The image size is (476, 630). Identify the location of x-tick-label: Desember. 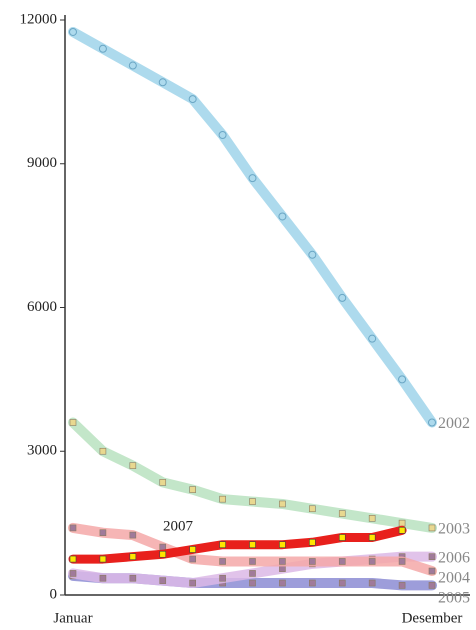
(432, 618).